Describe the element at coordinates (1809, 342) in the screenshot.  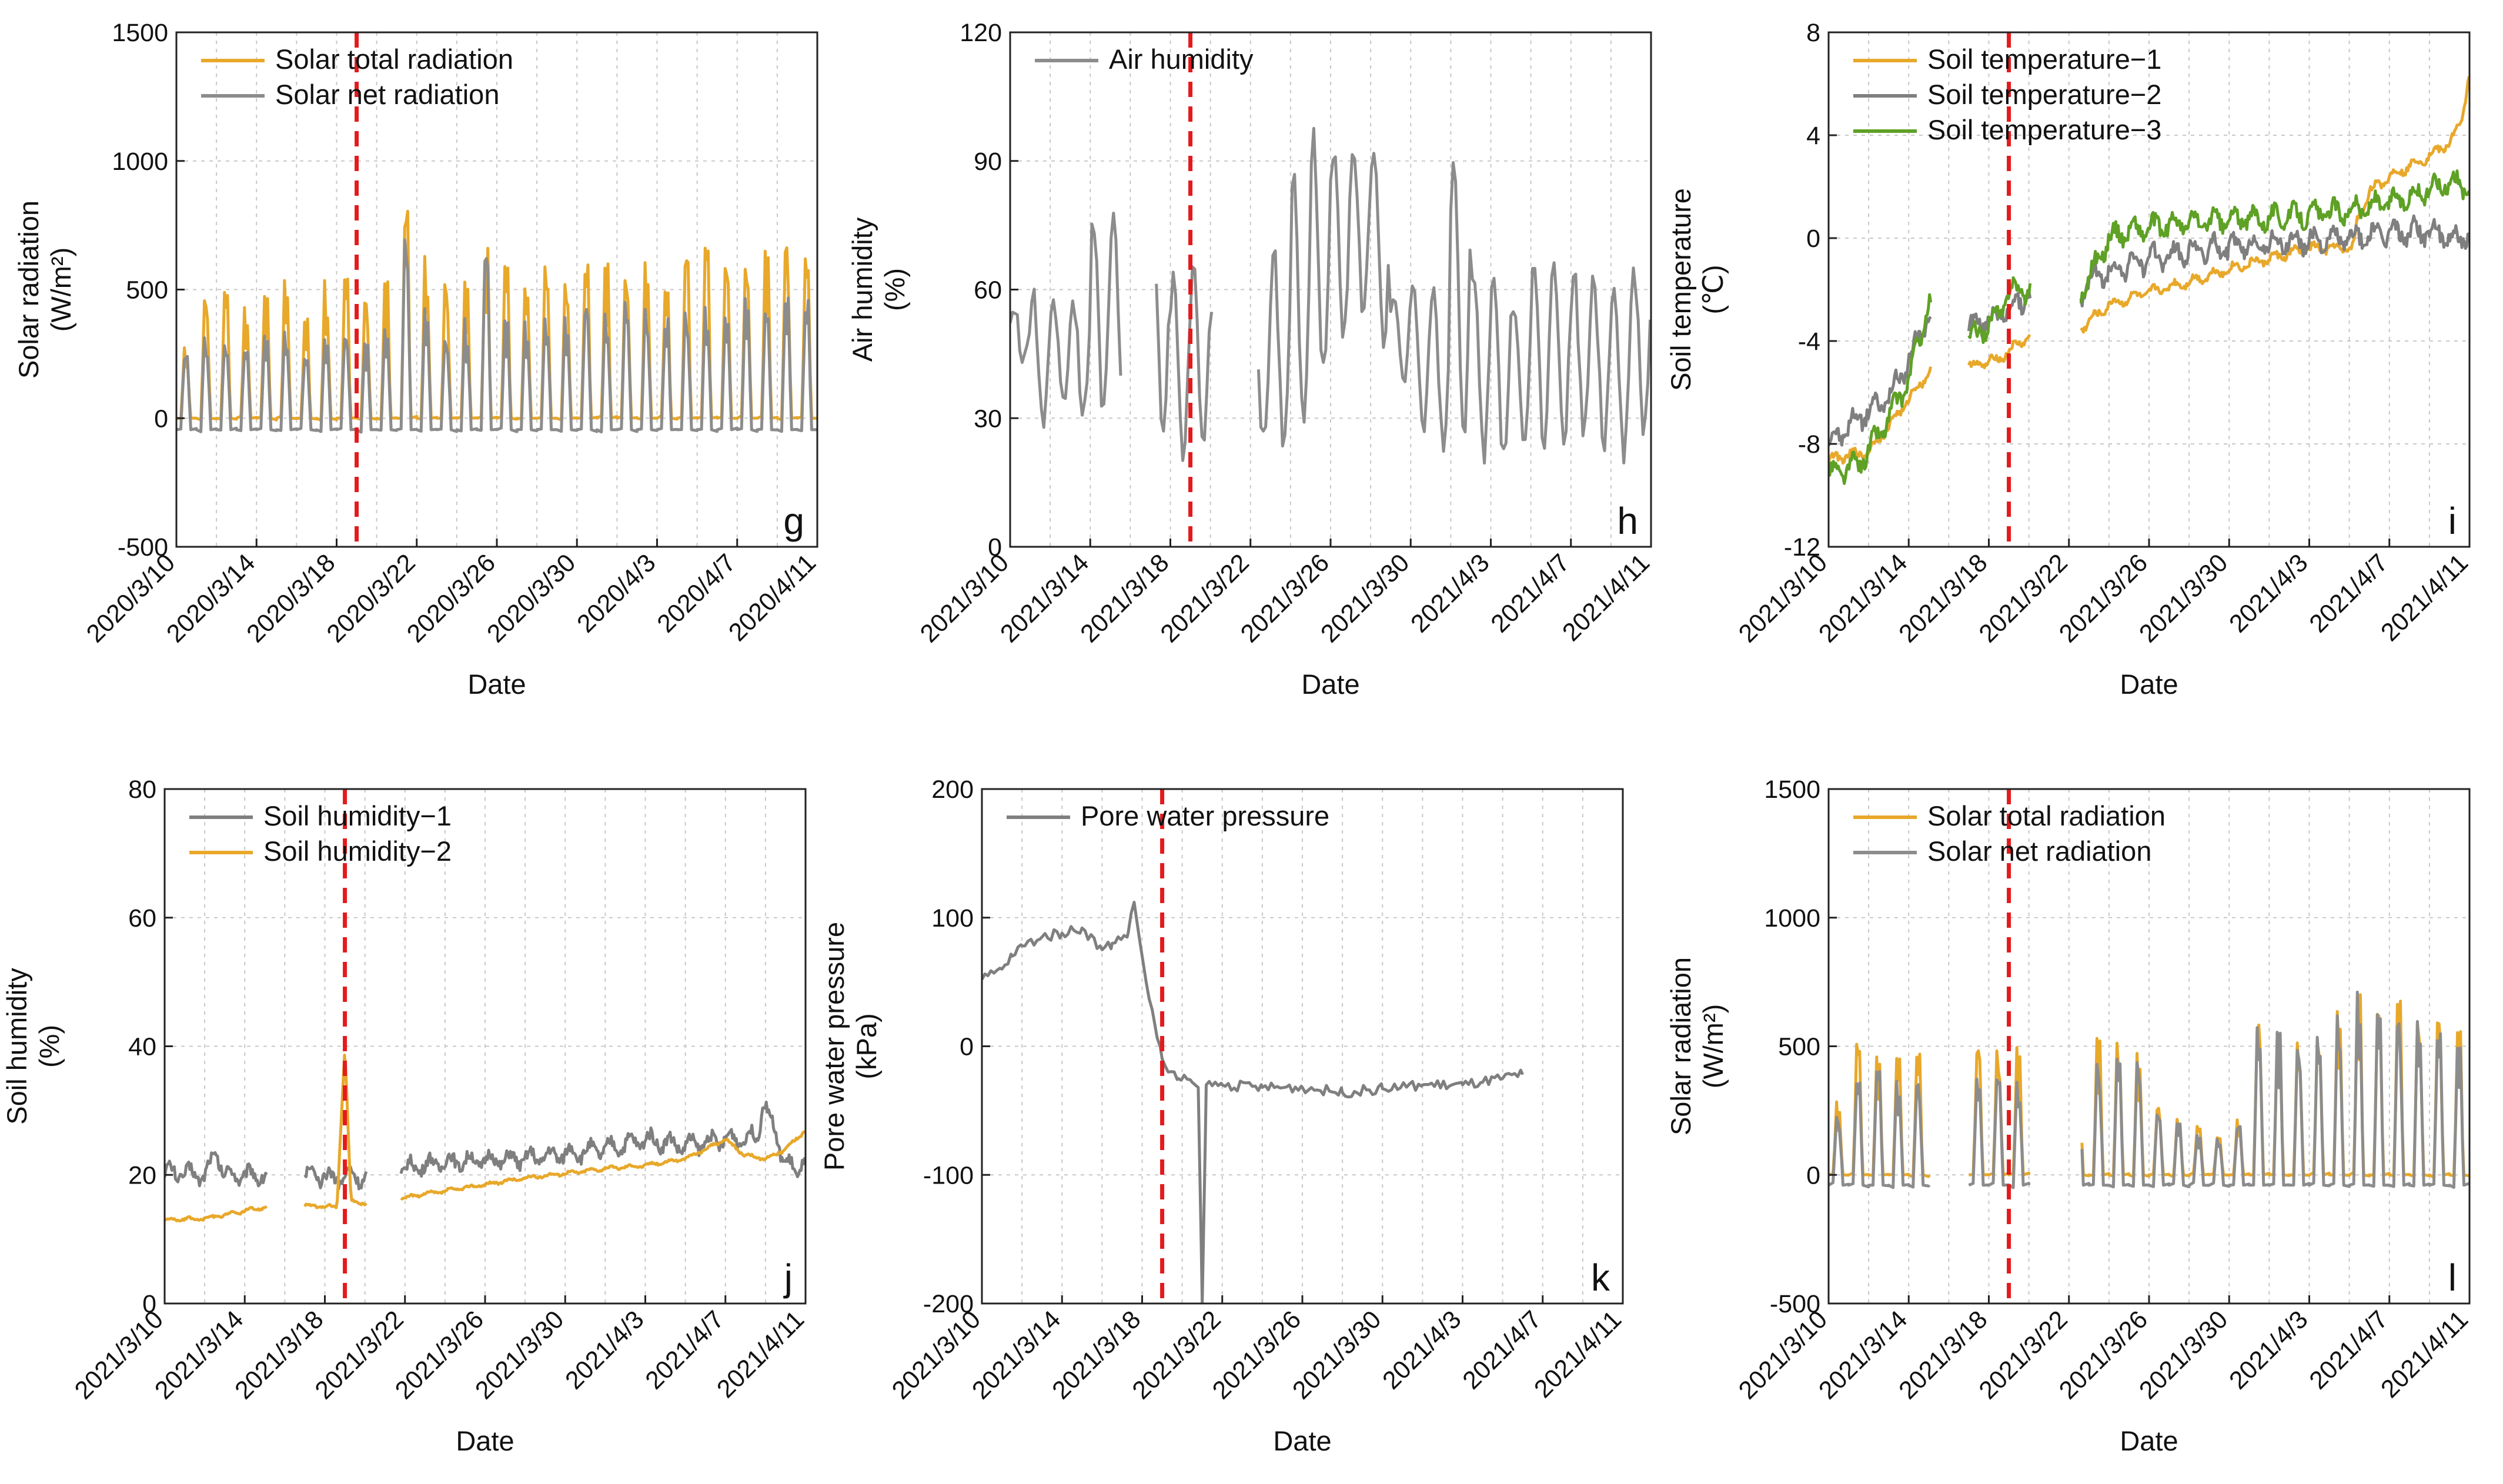
I see `y-tick-label: -4` at that location.